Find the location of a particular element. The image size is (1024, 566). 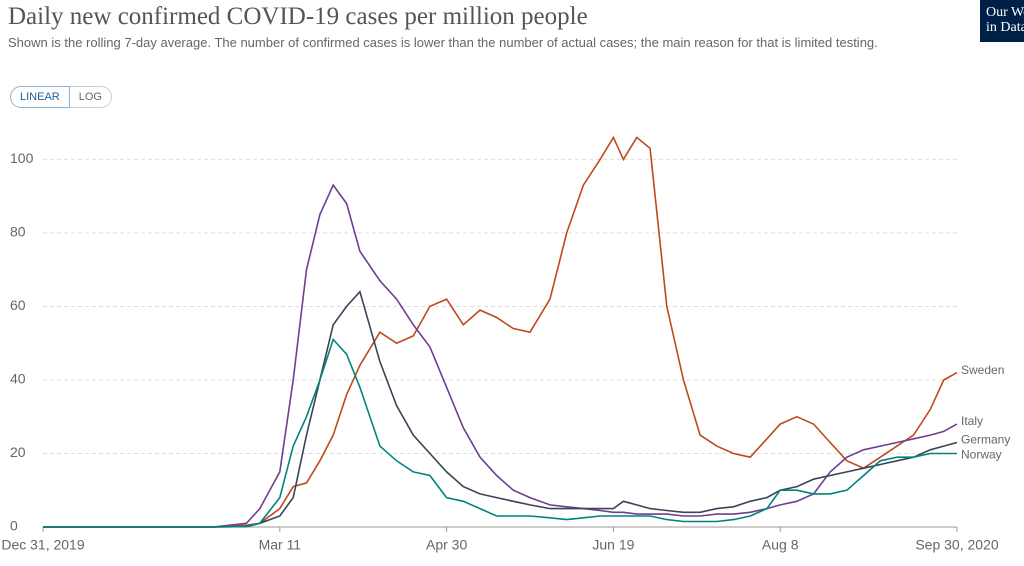

scale-button: LOG is located at coordinates (90, 97).